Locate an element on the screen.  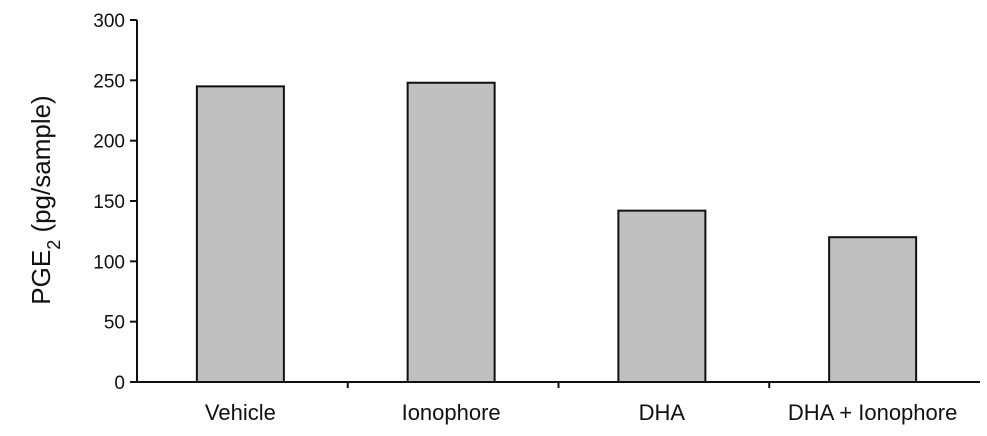
x-category-label: DHA is located at coordinates (662, 412).